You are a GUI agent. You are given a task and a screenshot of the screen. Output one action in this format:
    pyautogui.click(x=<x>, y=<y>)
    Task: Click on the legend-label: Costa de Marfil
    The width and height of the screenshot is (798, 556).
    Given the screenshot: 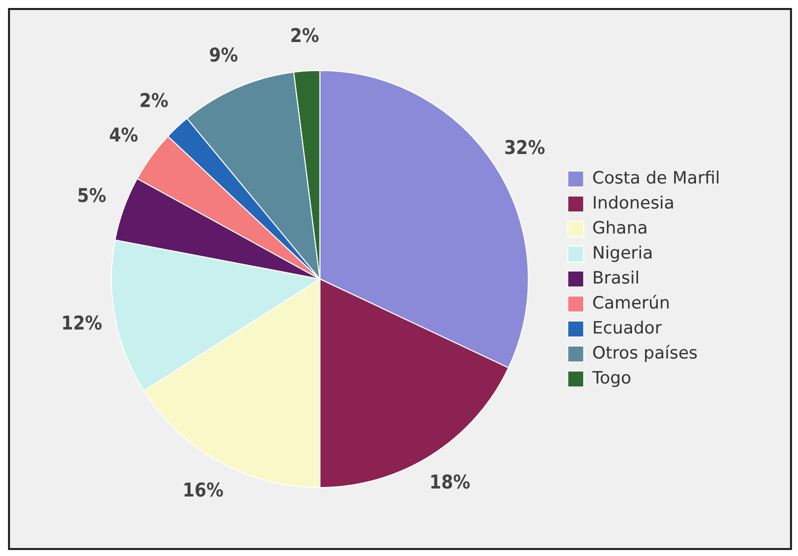 What is the action you would take?
    pyautogui.click(x=656, y=178)
    